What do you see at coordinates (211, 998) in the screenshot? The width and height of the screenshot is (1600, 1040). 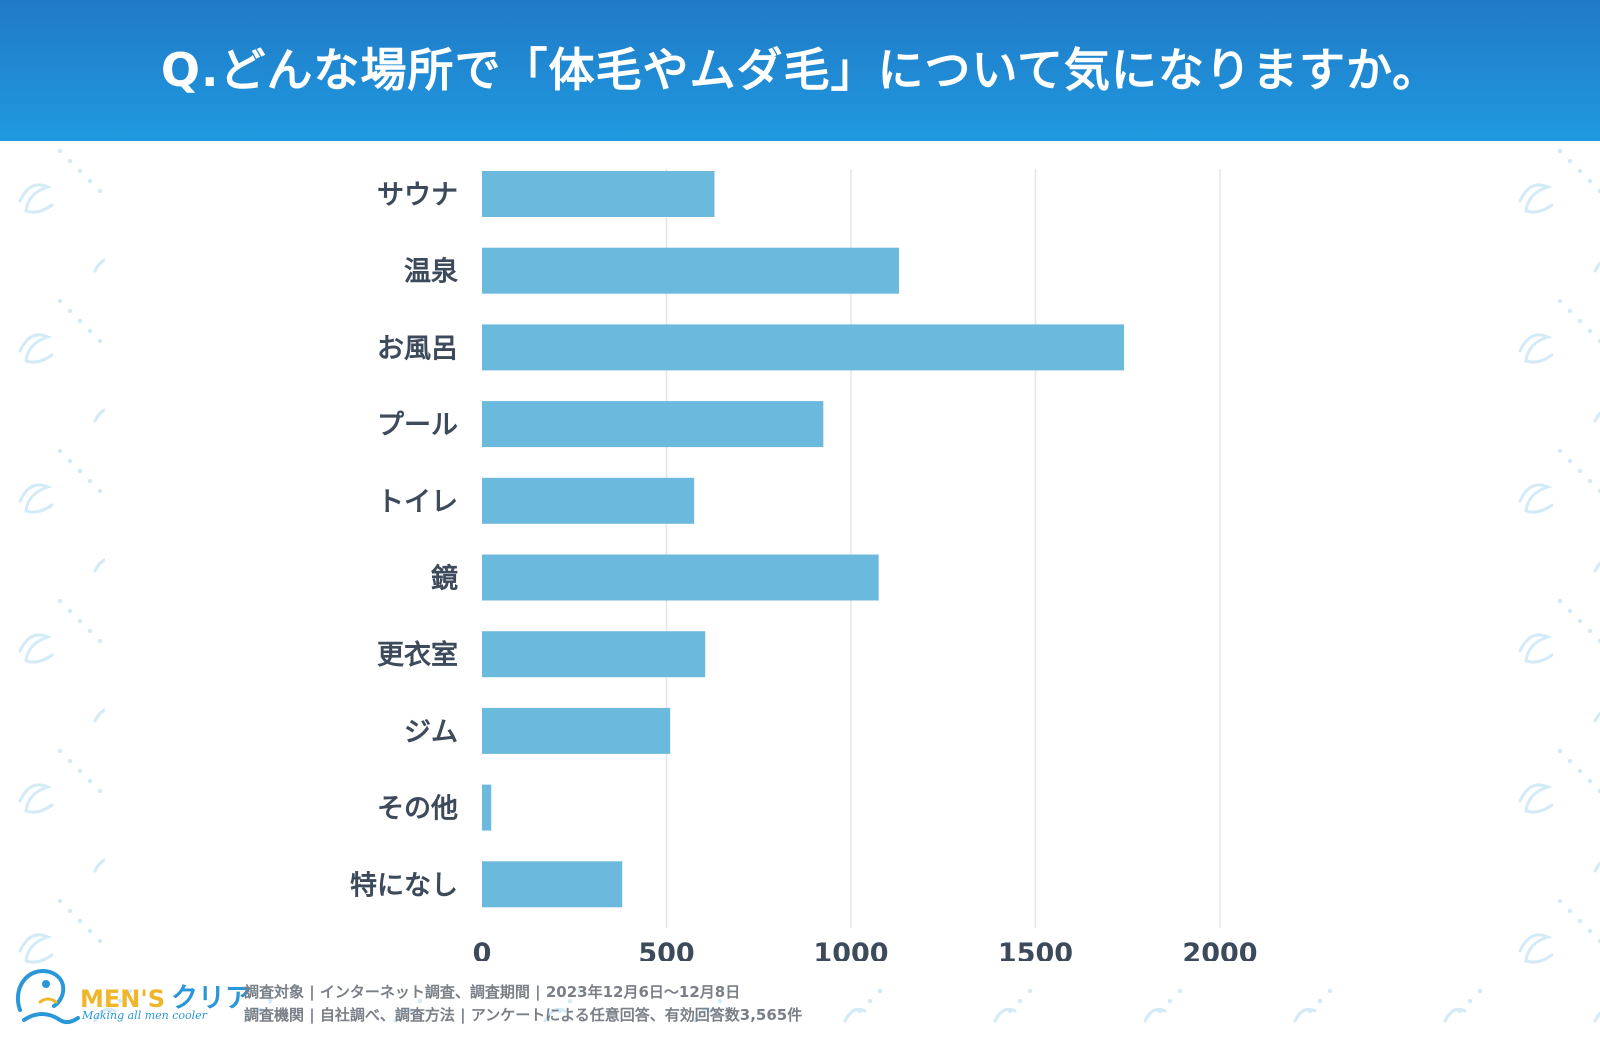 I see `brand-kana: クリア` at bounding box center [211, 998].